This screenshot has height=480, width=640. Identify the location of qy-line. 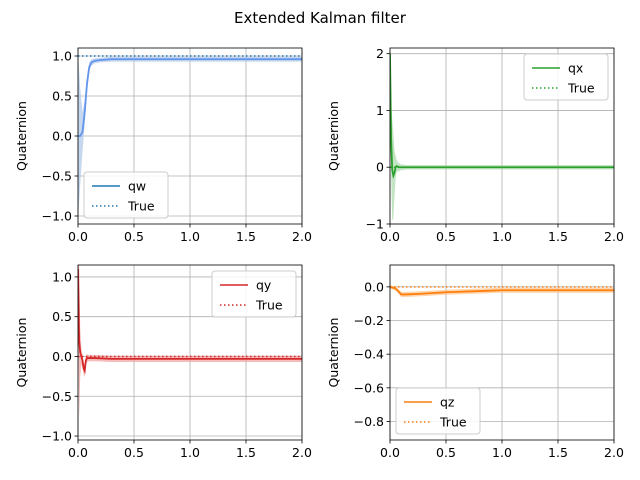
(190, 321).